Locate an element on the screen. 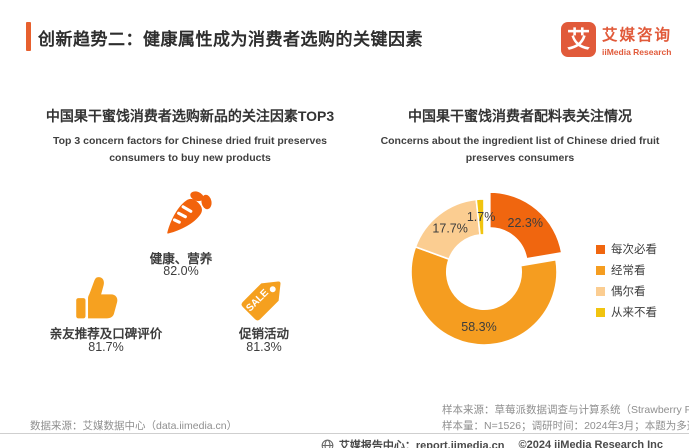 The image size is (689, 448). donut-label: 22.3% is located at coordinates (525, 223).